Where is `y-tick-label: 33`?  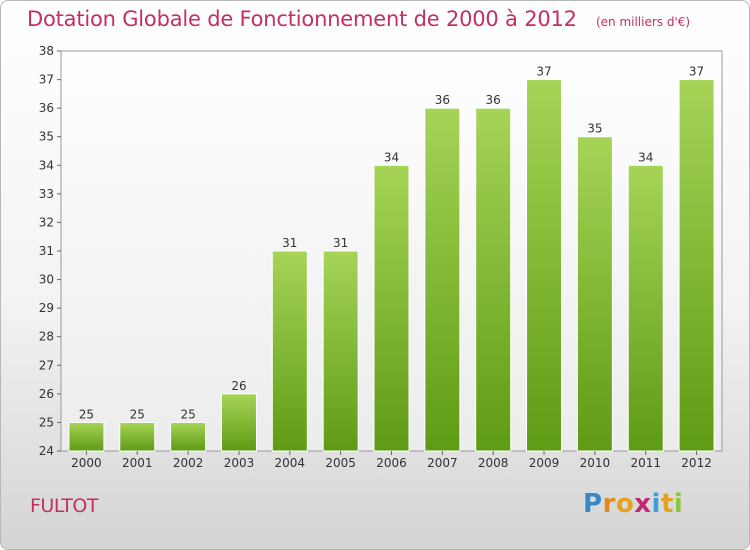
y-tick-label: 33 is located at coordinates (46, 194).